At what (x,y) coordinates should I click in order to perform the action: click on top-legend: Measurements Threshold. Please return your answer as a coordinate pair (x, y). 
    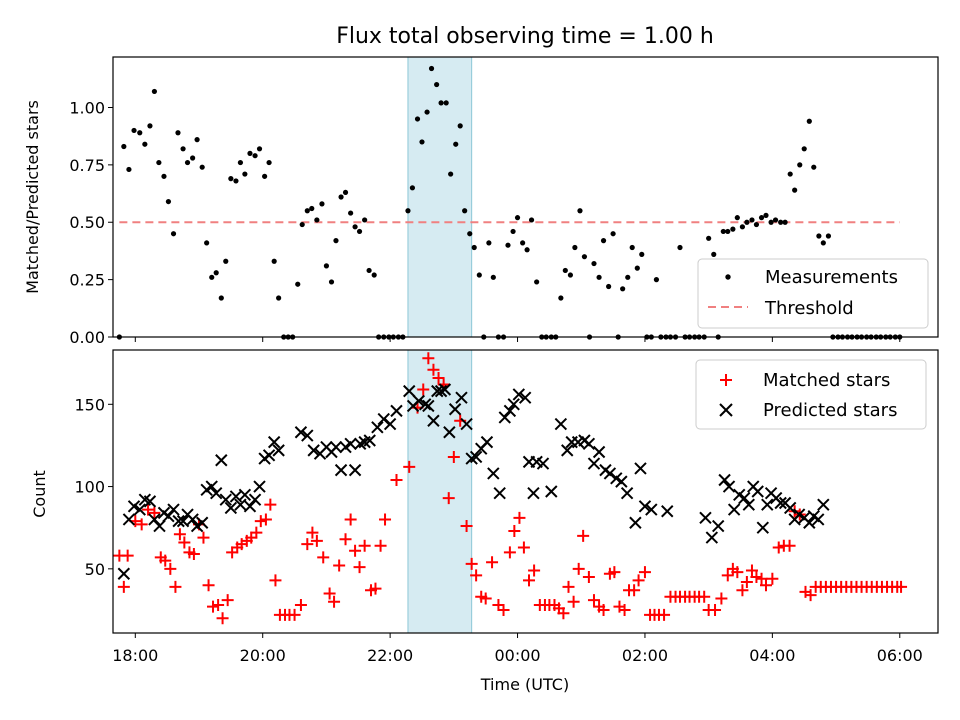
    Looking at the image, I should click on (813, 293).